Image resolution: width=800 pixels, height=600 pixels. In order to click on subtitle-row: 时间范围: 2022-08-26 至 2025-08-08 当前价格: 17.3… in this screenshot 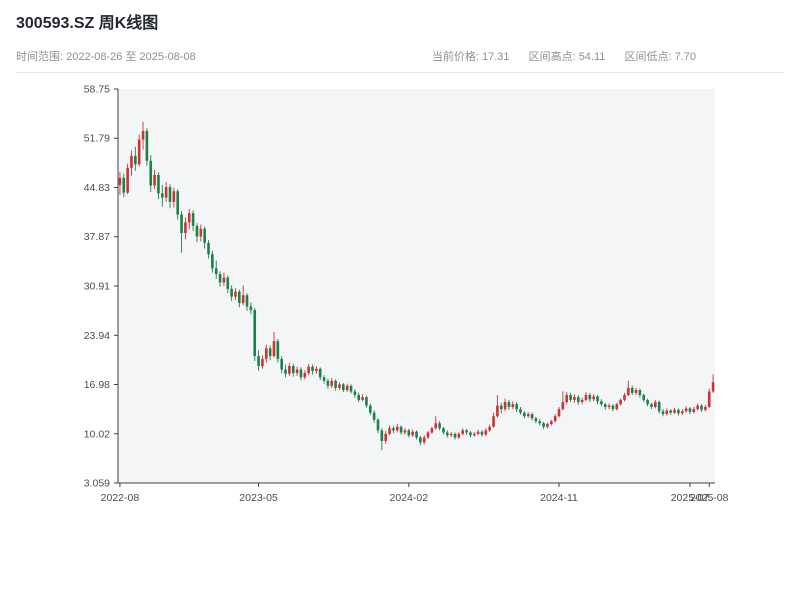, I will do `click(400, 60)`.